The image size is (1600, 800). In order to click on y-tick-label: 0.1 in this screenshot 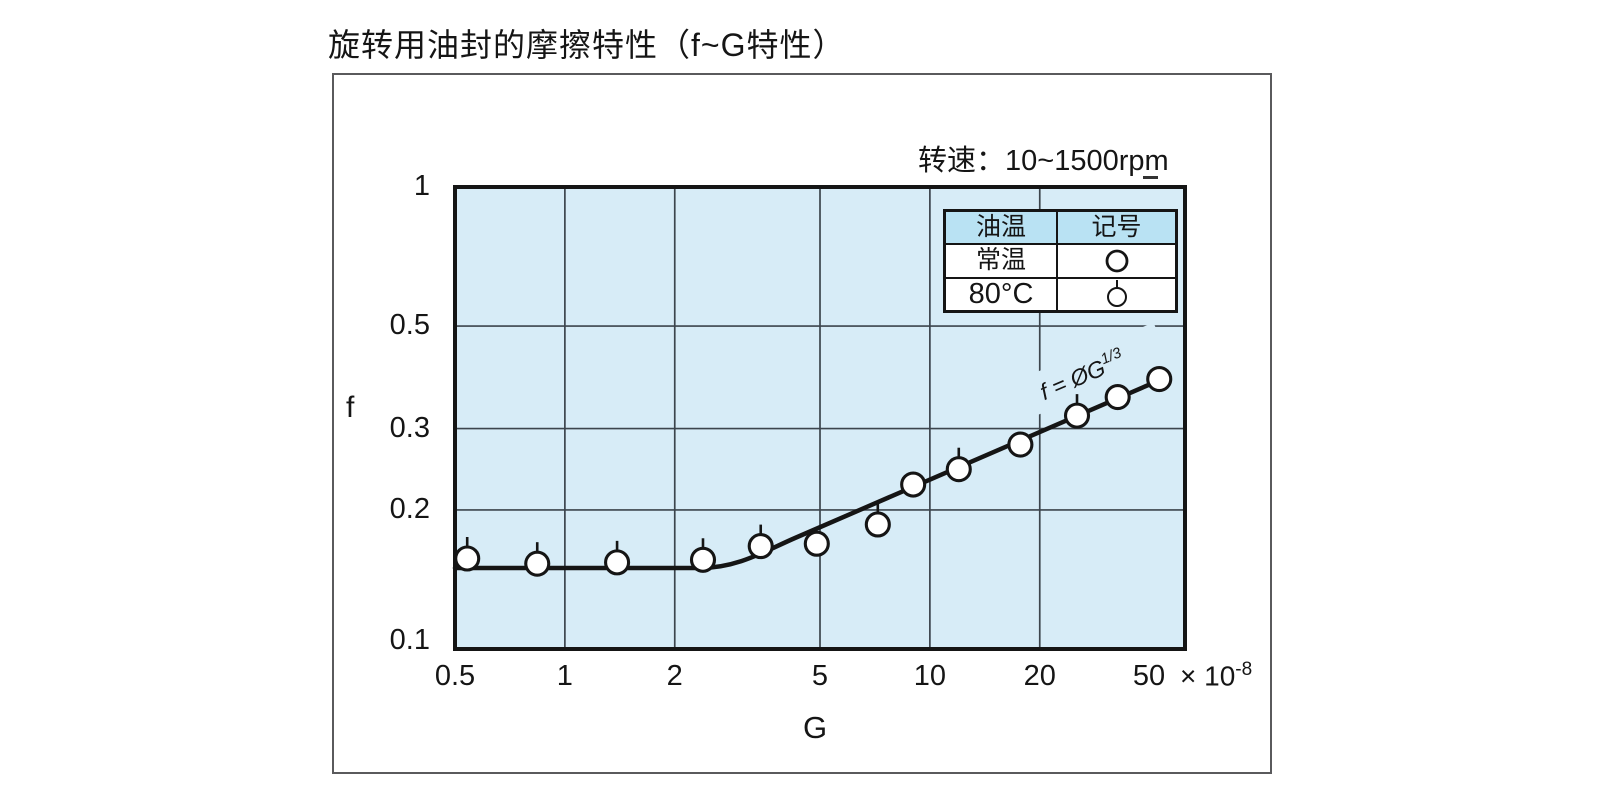, I will do `click(409, 640)`.